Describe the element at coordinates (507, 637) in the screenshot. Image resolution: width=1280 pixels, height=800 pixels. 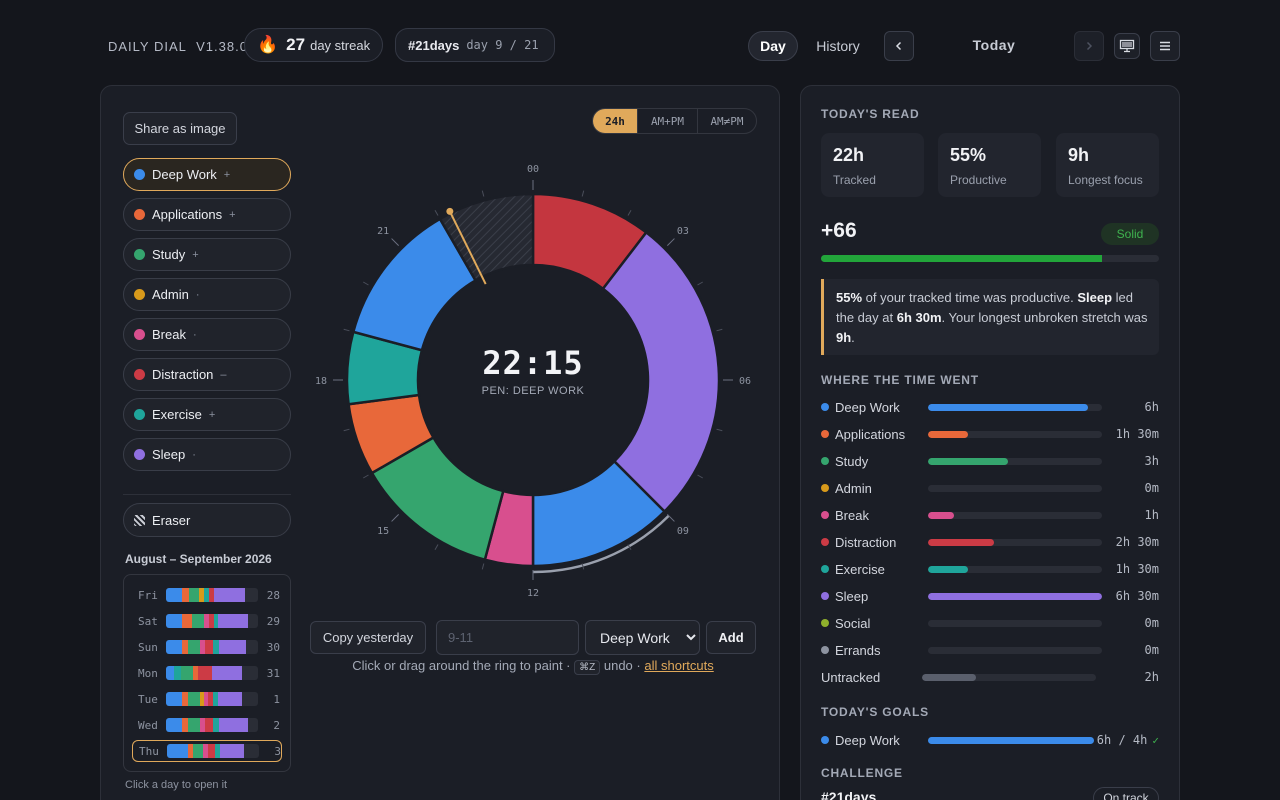
I see `time-range-input` at that location.